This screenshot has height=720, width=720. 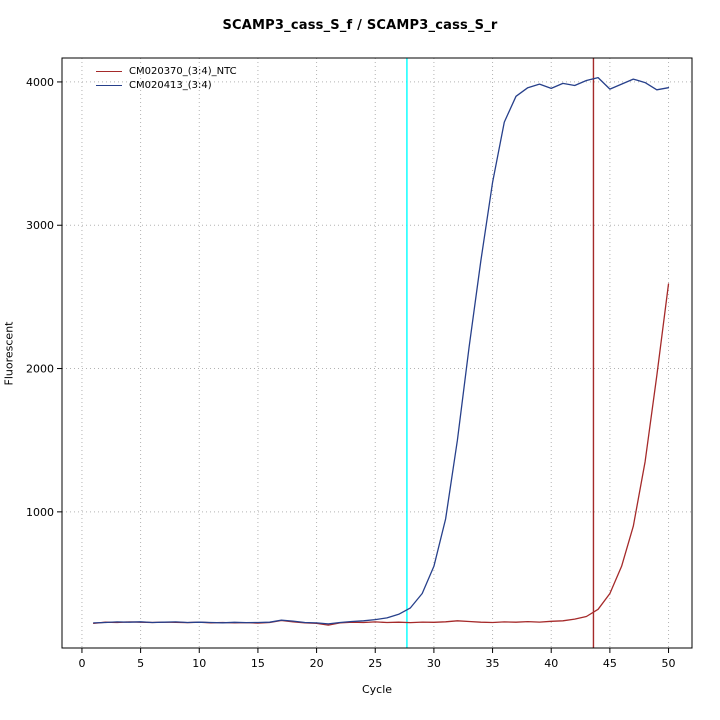 I want to click on x-tick-label: 50, so click(x=669, y=663).